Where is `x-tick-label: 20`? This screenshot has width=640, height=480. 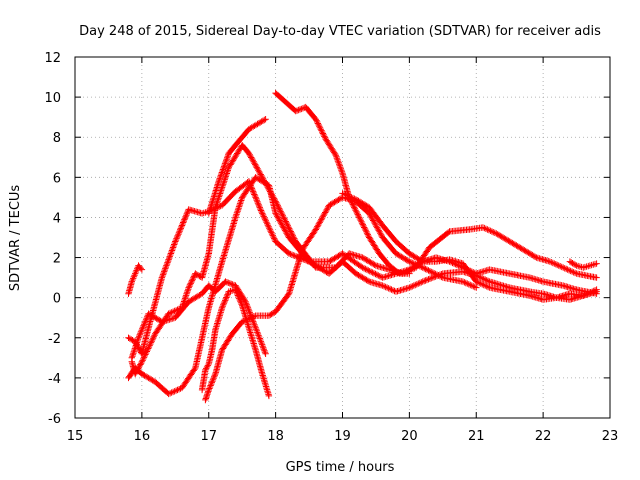
x-tick-label: 20 is located at coordinates (409, 436).